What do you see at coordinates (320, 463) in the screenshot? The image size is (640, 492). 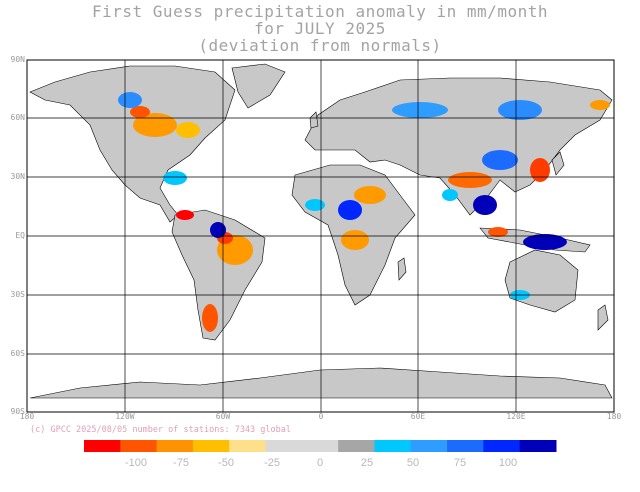 I see `legend-label: 0` at bounding box center [320, 463].